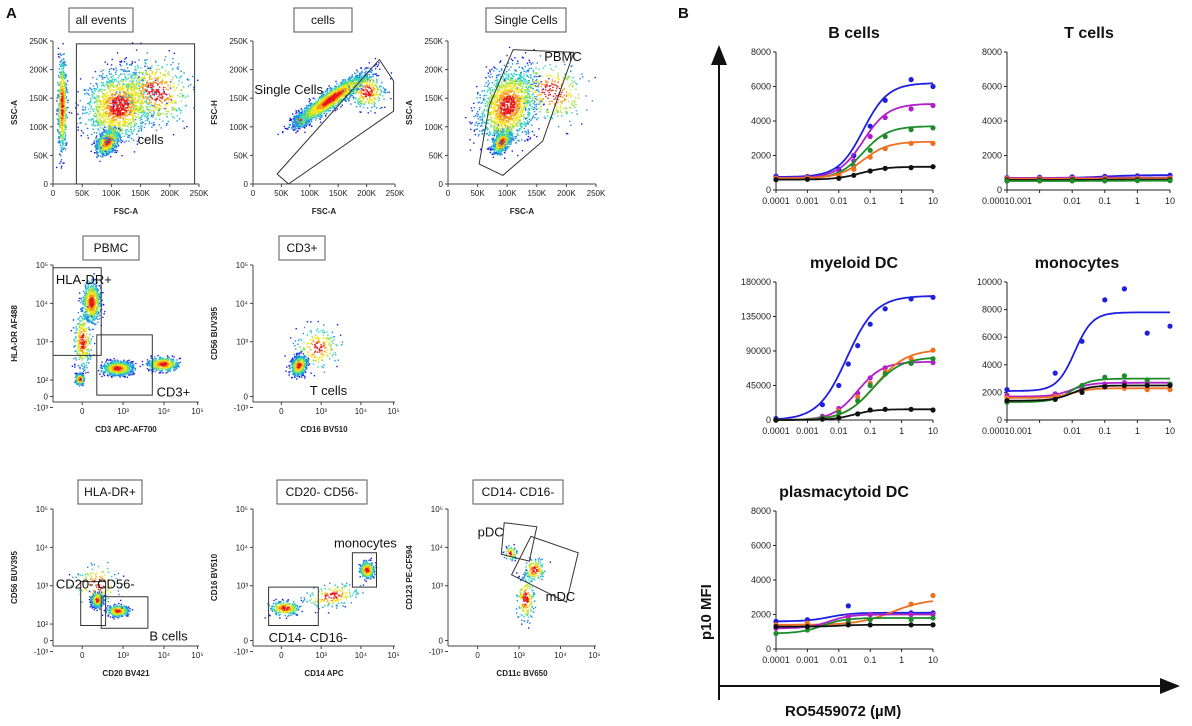  What do you see at coordinates (14, 112) in the screenshot?
I see `flow-y-label: SSC-A` at bounding box center [14, 112].